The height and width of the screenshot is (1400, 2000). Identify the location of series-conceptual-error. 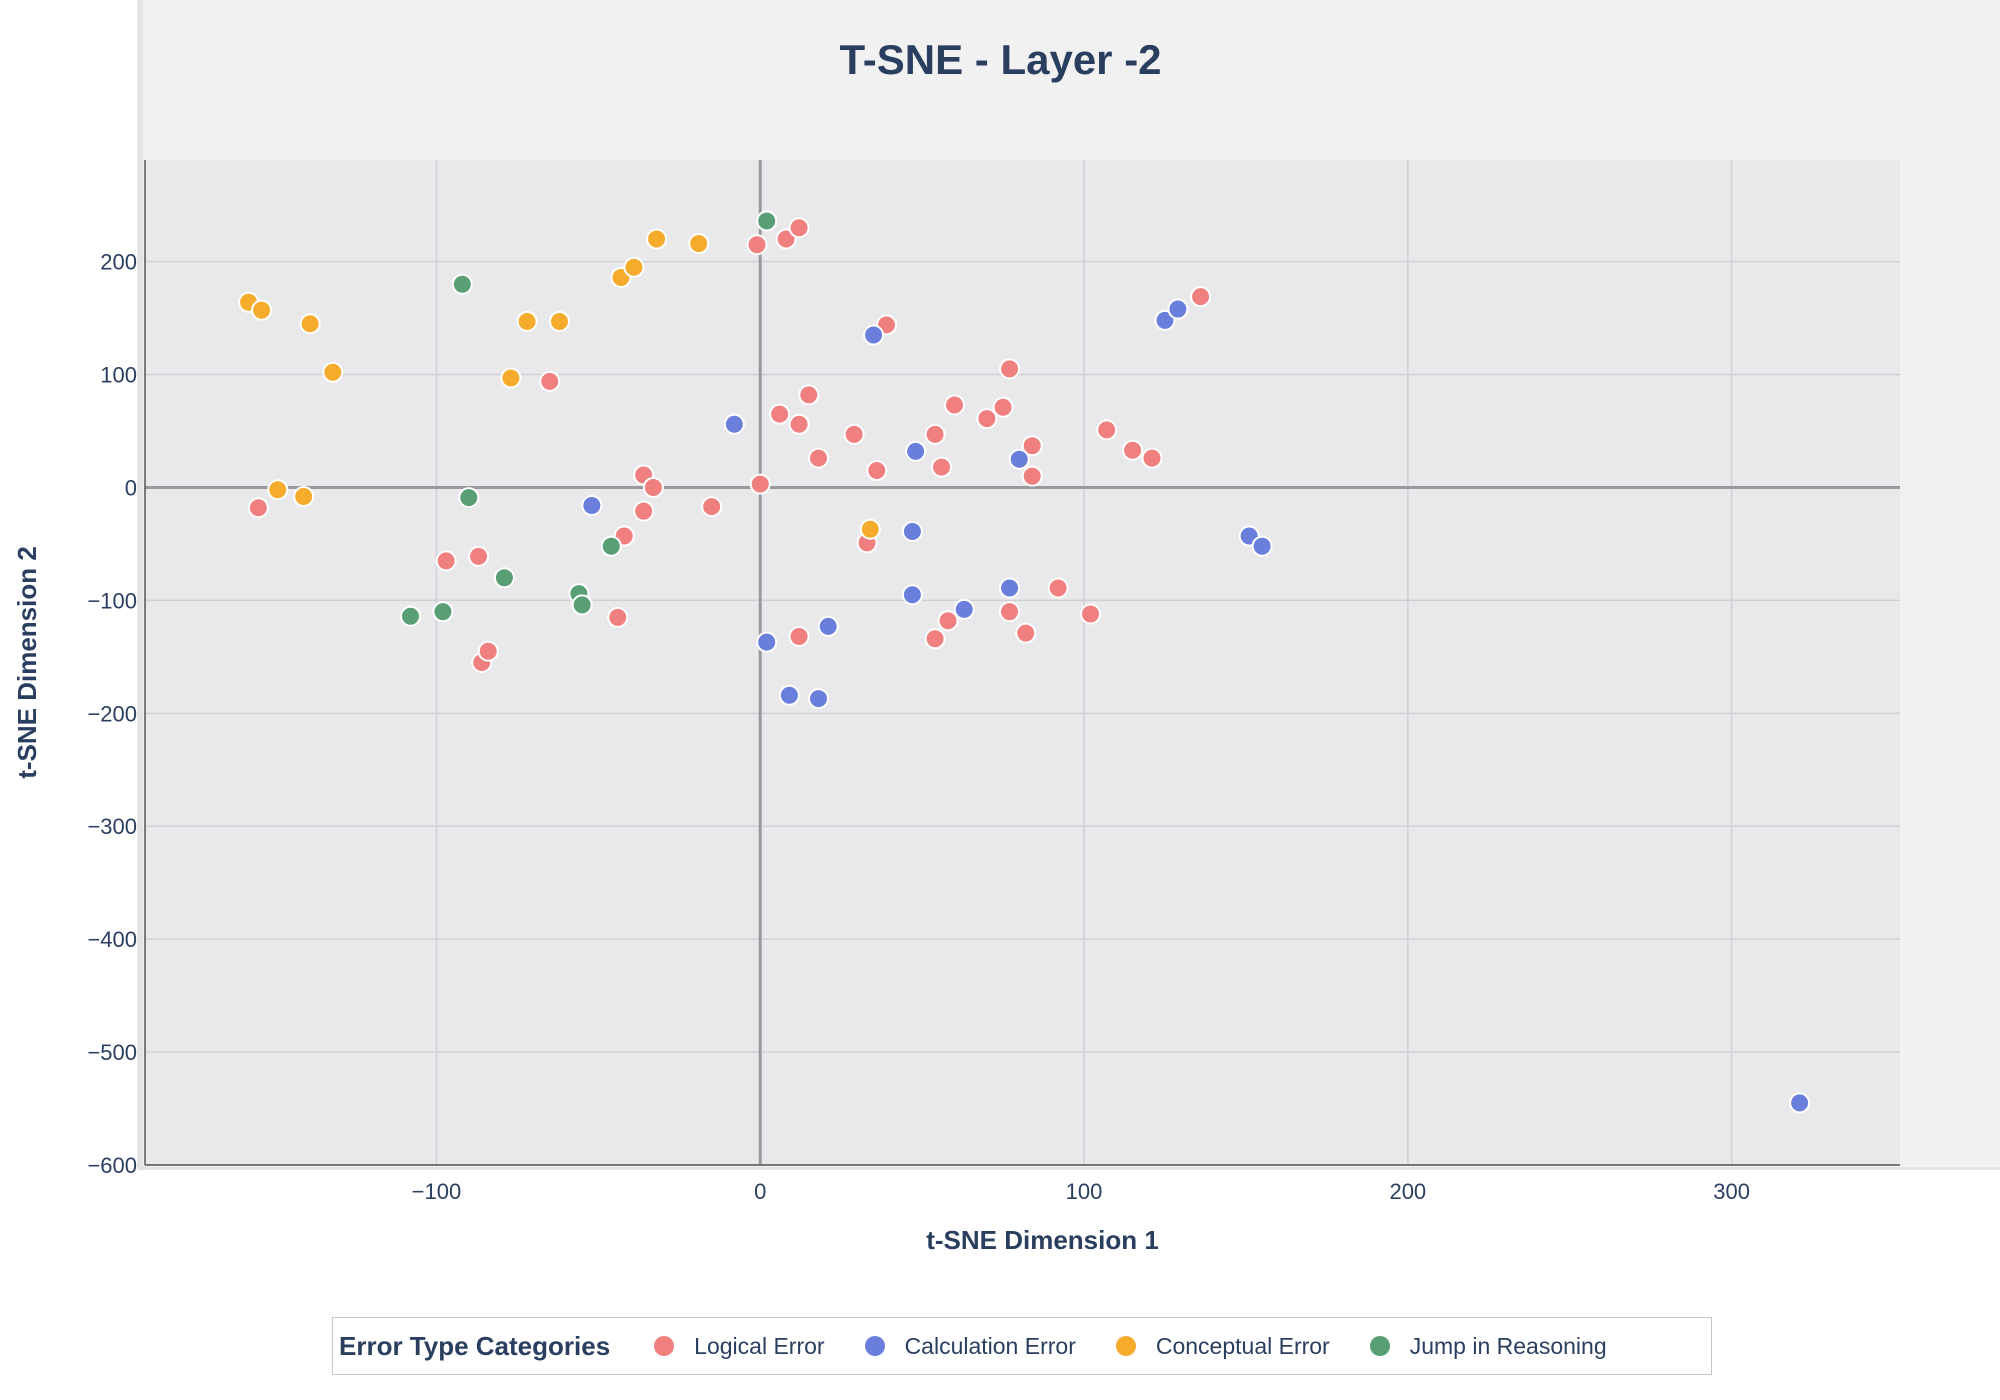
(559, 384).